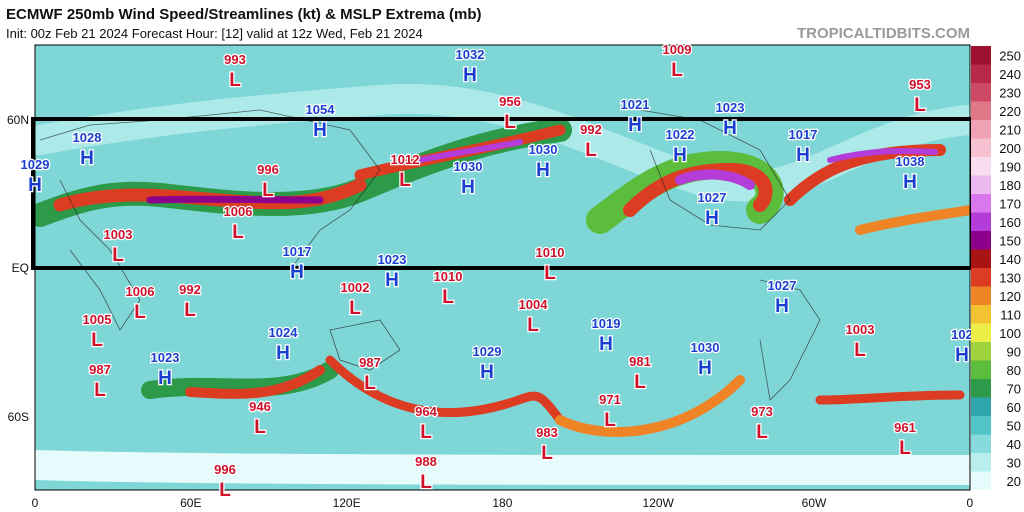 This screenshot has height=512, width=1024. I want to click on colorbar-label: 180, so click(1010, 185).